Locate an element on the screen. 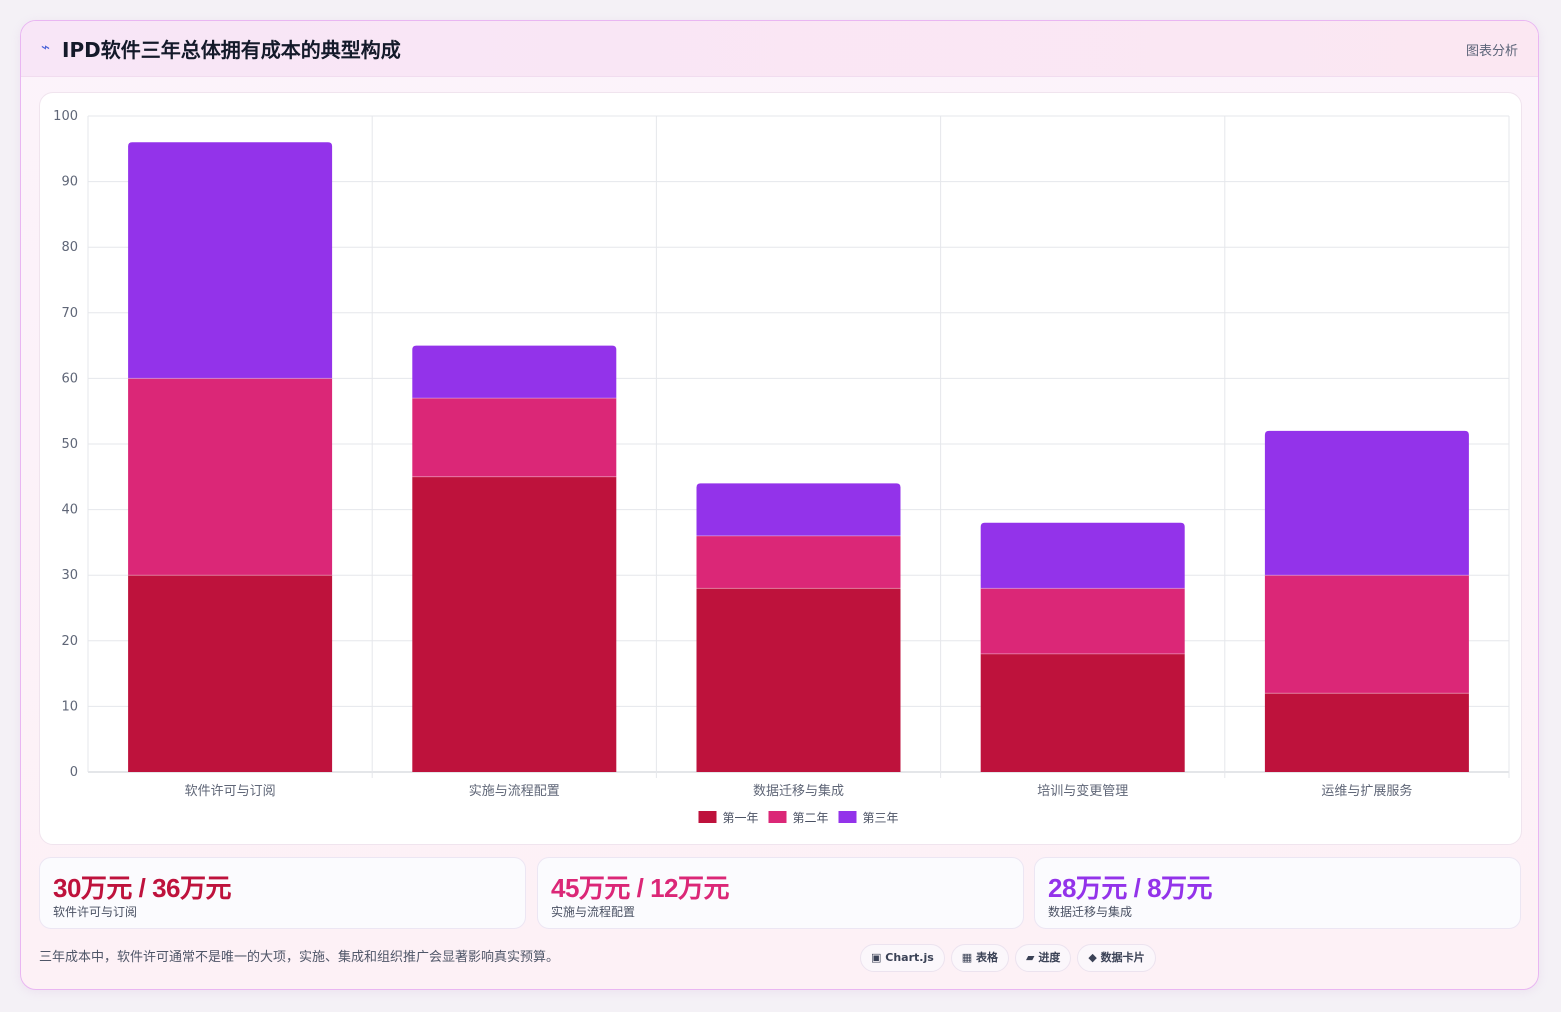 This screenshot has width=1561, height=1012. stat-label: 数据迁移与集成 is located at coordinates (1090, 912).